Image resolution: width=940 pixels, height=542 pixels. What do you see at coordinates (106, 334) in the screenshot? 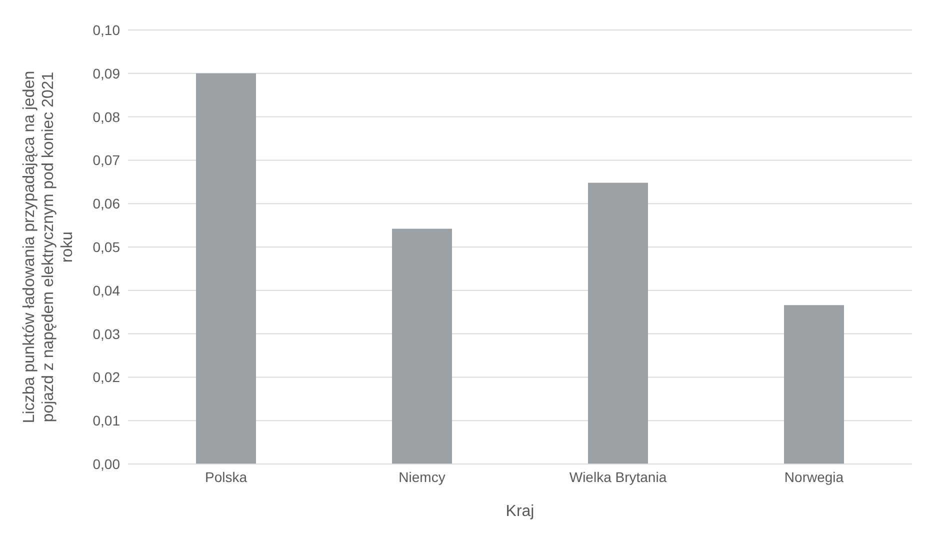
I see `y-tick-label: 0,03` at bounding box center [106, 334].